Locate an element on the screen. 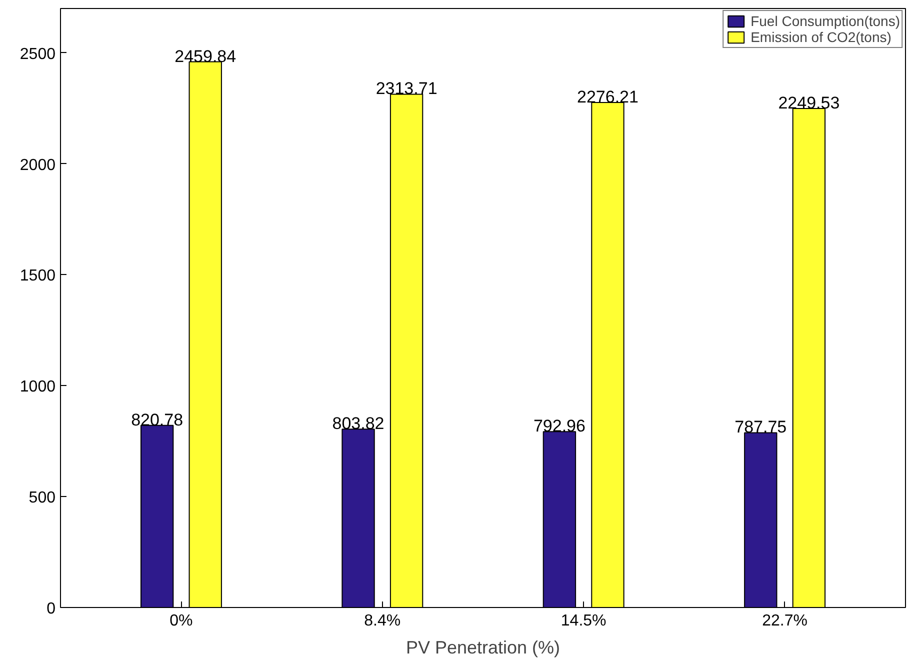 This screenshot has width=913, height=660. y-tick-label: 500 is located at coordinates (42, 498).